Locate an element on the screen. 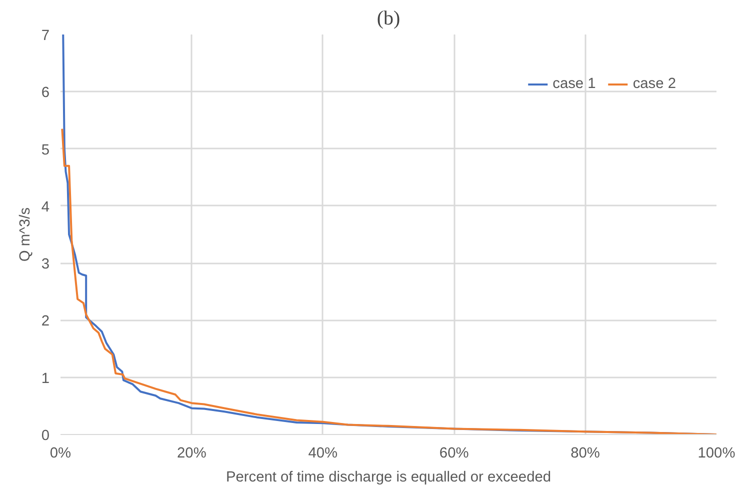  x-tick-label: 20% is located at coordinates (191, 454).